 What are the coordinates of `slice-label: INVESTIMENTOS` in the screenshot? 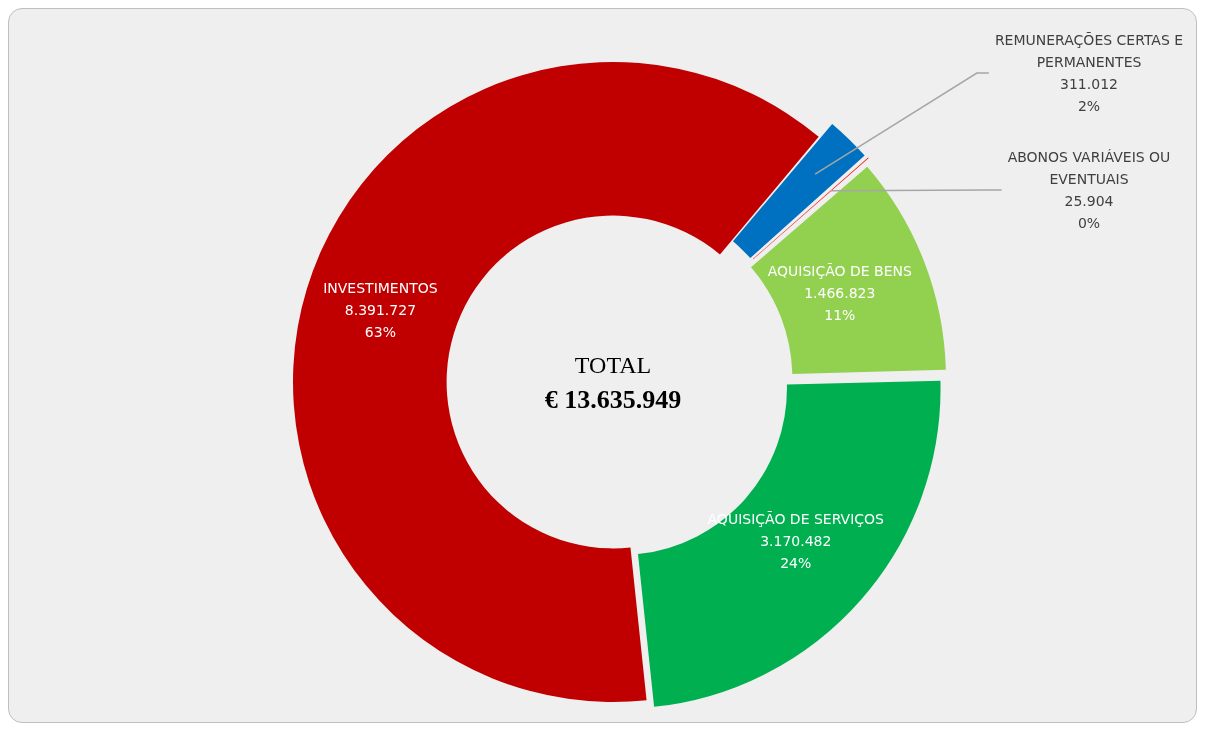 It's located at (380, 287).